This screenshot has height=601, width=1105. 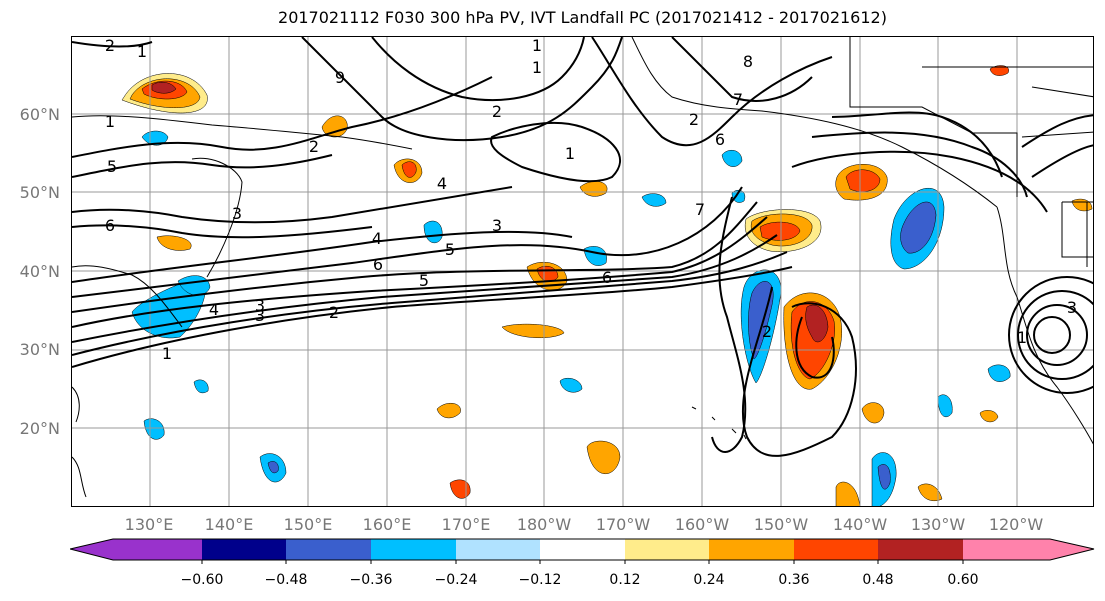 I want to click on colorbar-tick-label: −0.12, so click(x=540, y=580).